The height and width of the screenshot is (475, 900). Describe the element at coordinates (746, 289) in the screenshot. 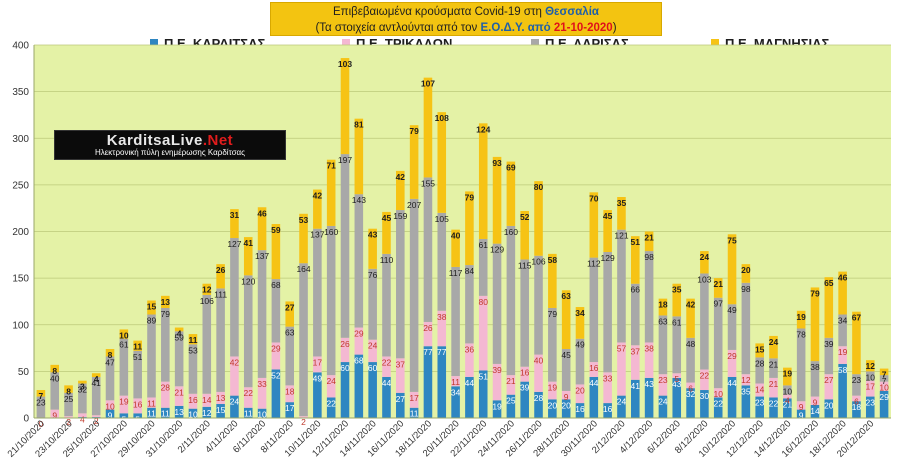

I see `segment-data-label: 98` at that location.